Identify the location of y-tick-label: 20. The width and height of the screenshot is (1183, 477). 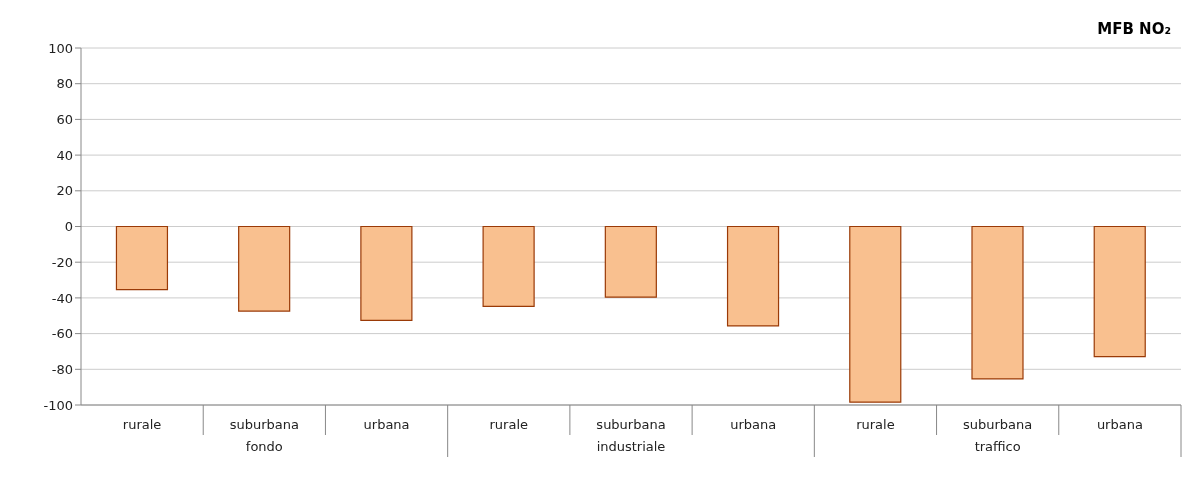
(64, 191).